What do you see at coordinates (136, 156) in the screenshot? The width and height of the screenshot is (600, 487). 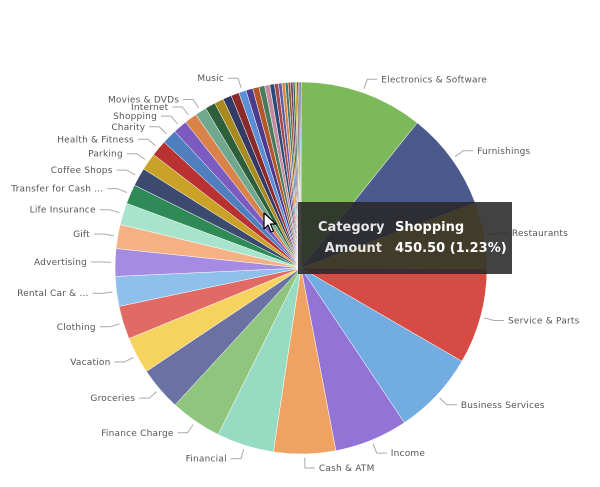 I see `leader-line-parking` at bounding box center [136, 156].